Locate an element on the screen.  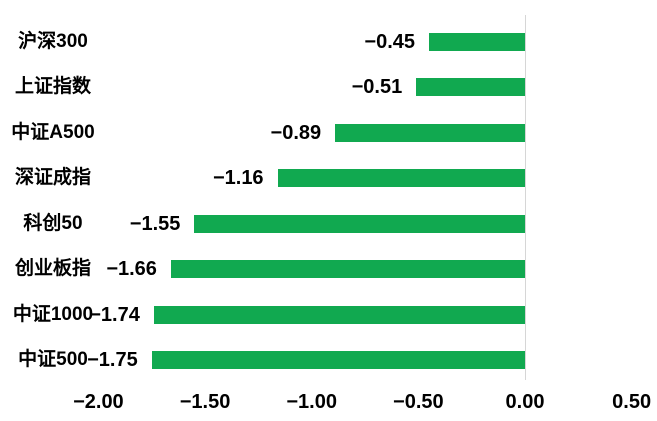
value-label: −0.45 is located at coordinates (389, 41).